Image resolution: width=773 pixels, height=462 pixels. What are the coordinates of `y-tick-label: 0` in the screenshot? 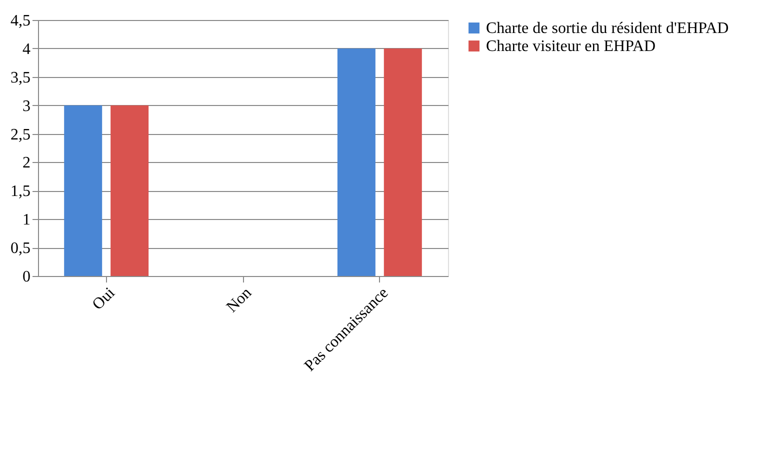 It's located at (26, 277).